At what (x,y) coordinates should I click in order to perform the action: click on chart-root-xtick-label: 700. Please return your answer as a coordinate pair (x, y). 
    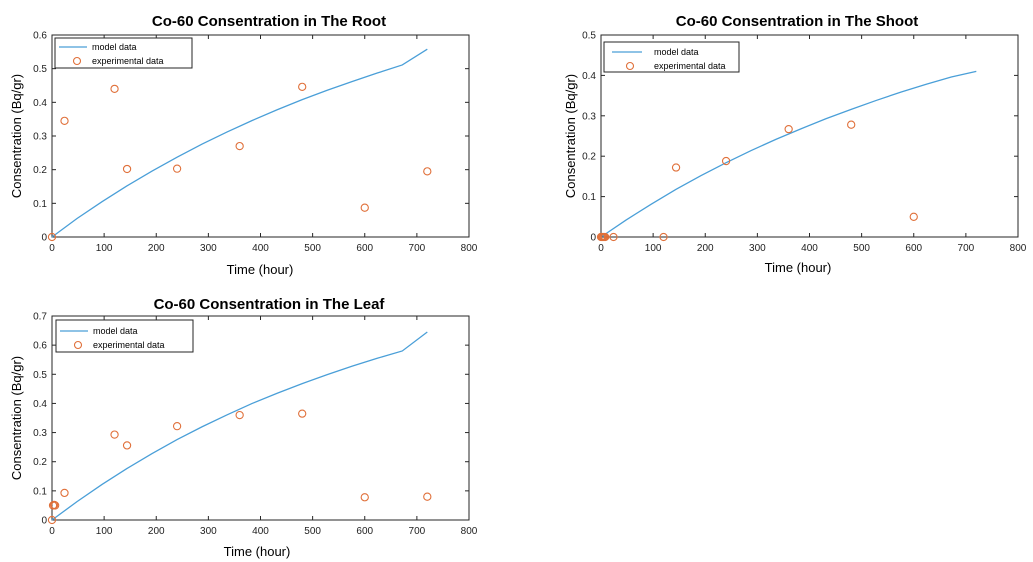
    Looking at the image, I should click on (417, 248).